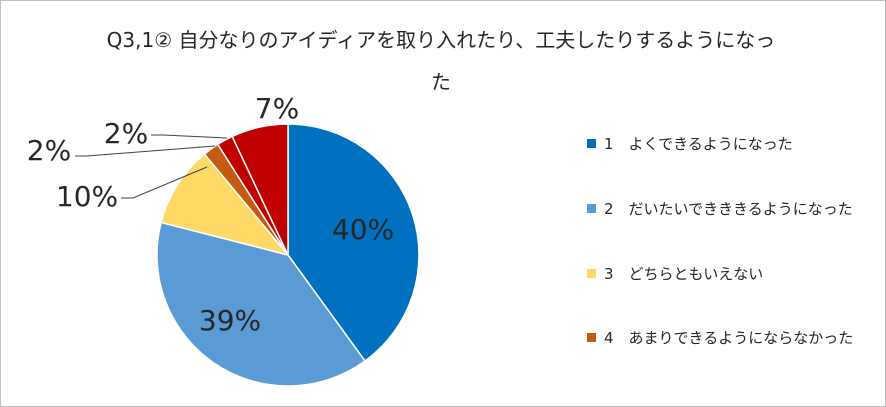  I want to click on legend-item-1: 1 よくできるようになった, so click(690, 144).